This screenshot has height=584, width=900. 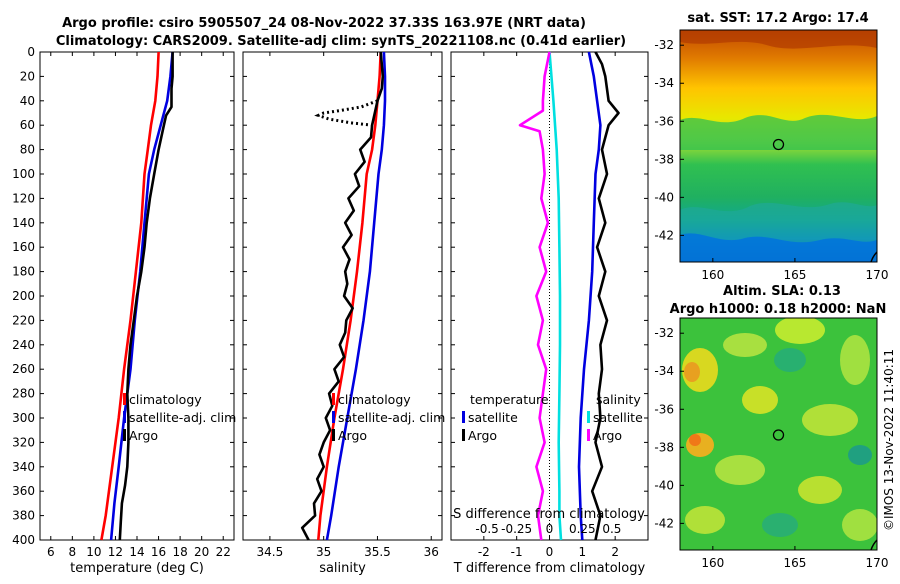 I want to click on x-tick-label: 12, so click(x=115, y=552).